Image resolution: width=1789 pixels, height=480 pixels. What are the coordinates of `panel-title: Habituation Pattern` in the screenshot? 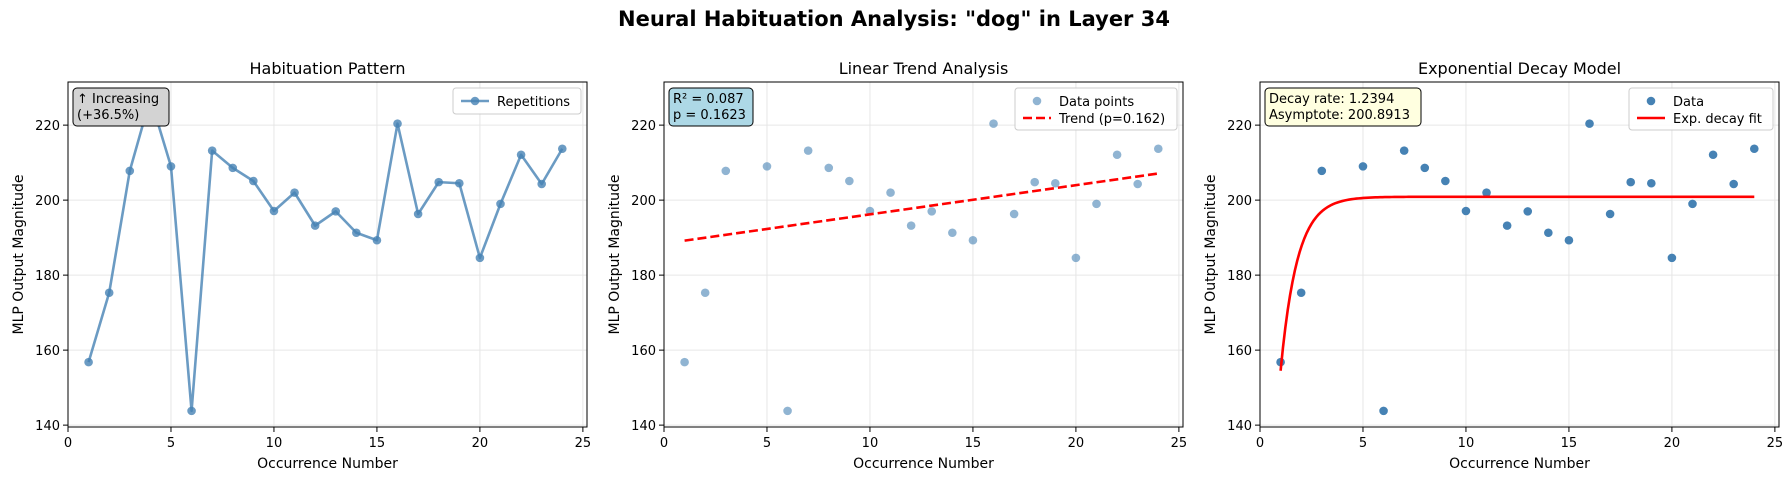 It's located at (328, 68).